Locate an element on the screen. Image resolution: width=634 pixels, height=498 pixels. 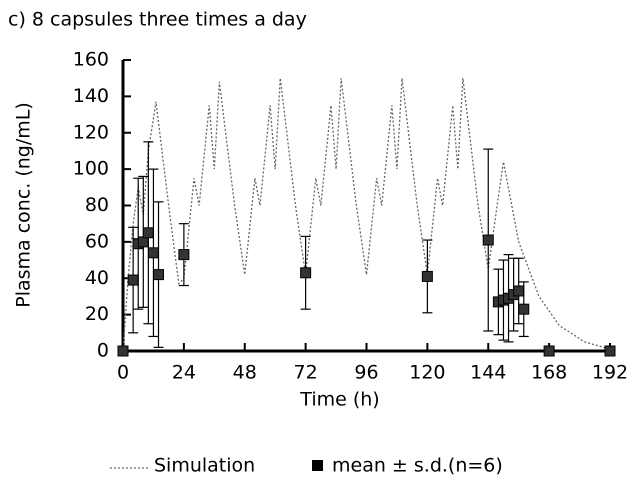
x-tick-label: 192 is located at coordinates (610, 373).